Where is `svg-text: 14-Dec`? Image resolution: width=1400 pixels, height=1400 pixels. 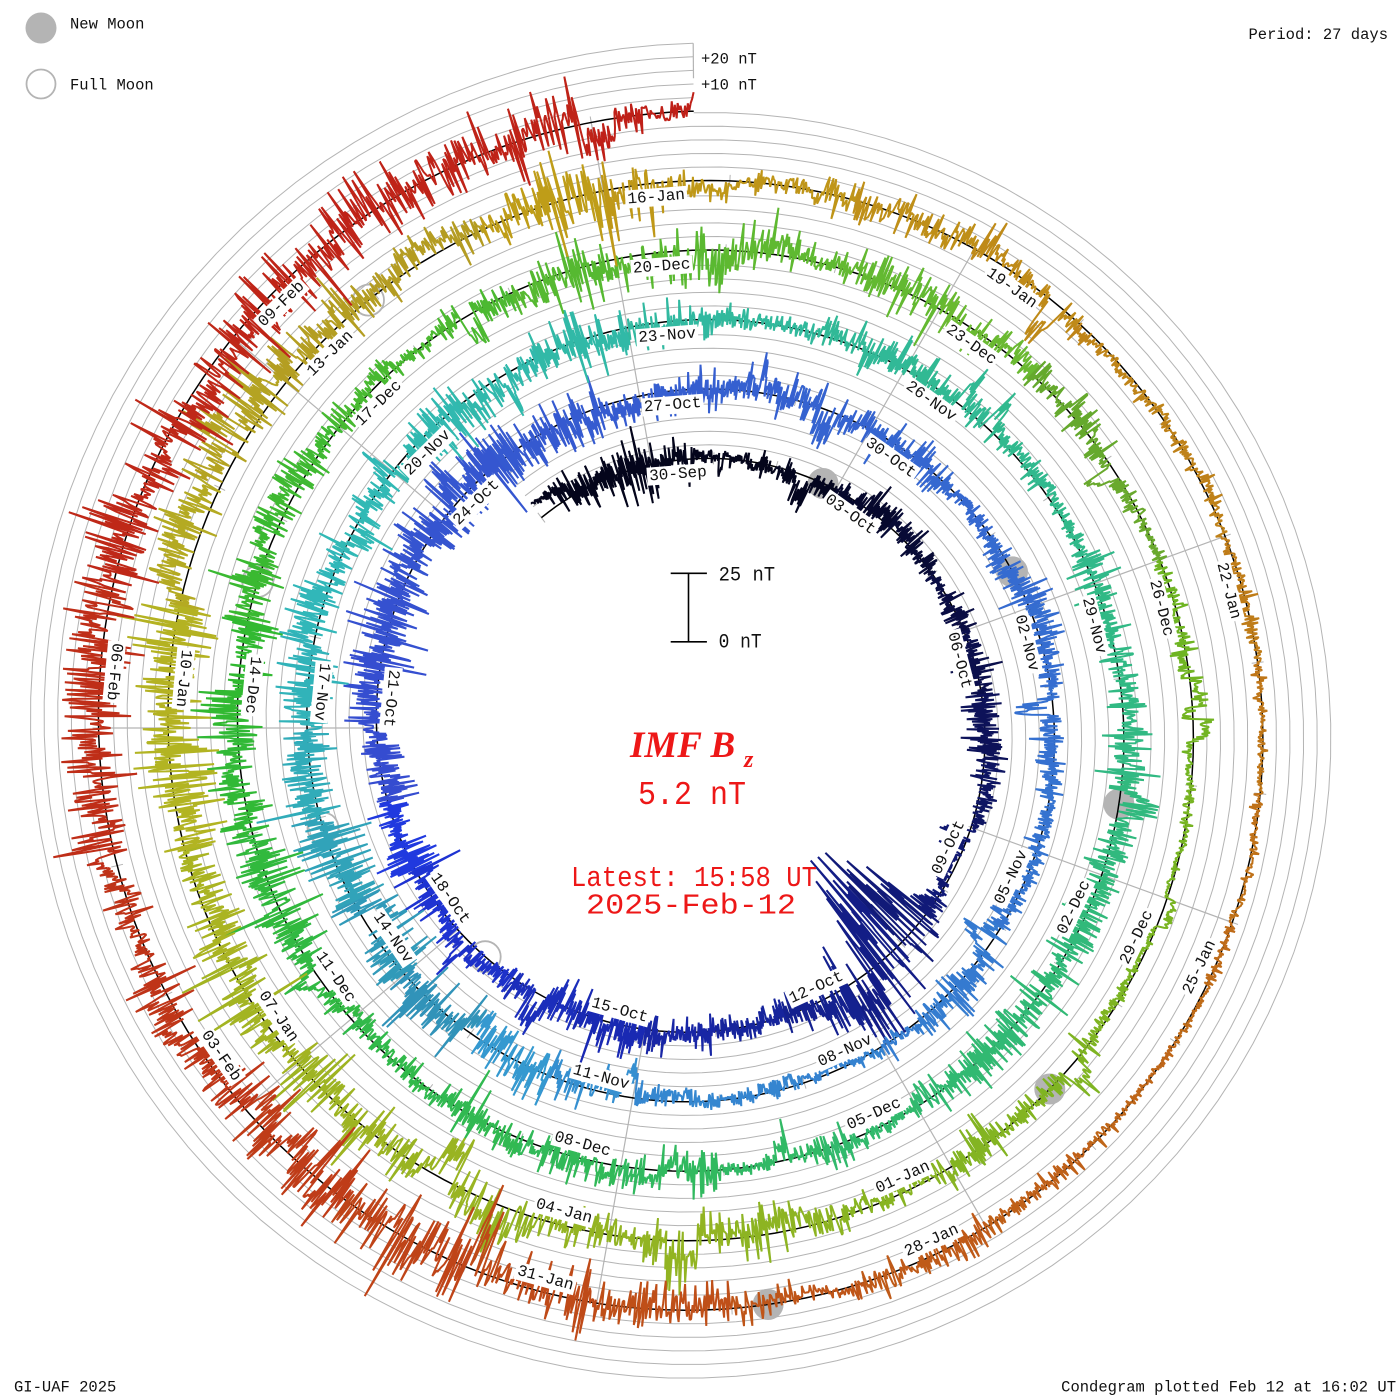 svg-text: 14-Dec is located at coordinates (252, 685).